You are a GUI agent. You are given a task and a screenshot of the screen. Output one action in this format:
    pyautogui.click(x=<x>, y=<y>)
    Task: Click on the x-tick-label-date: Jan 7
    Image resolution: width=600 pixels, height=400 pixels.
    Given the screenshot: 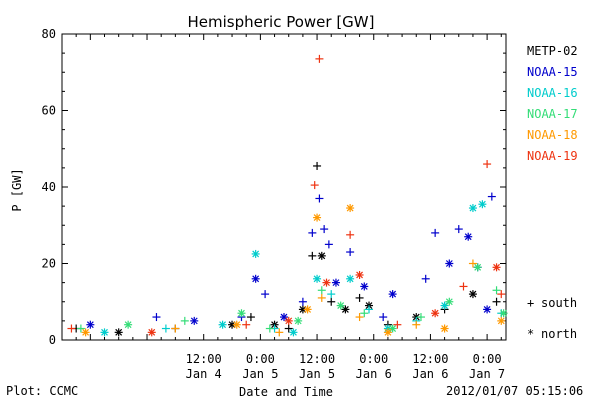 What is the action you would take?
    pyautogui.click(x=487, y=374)
    